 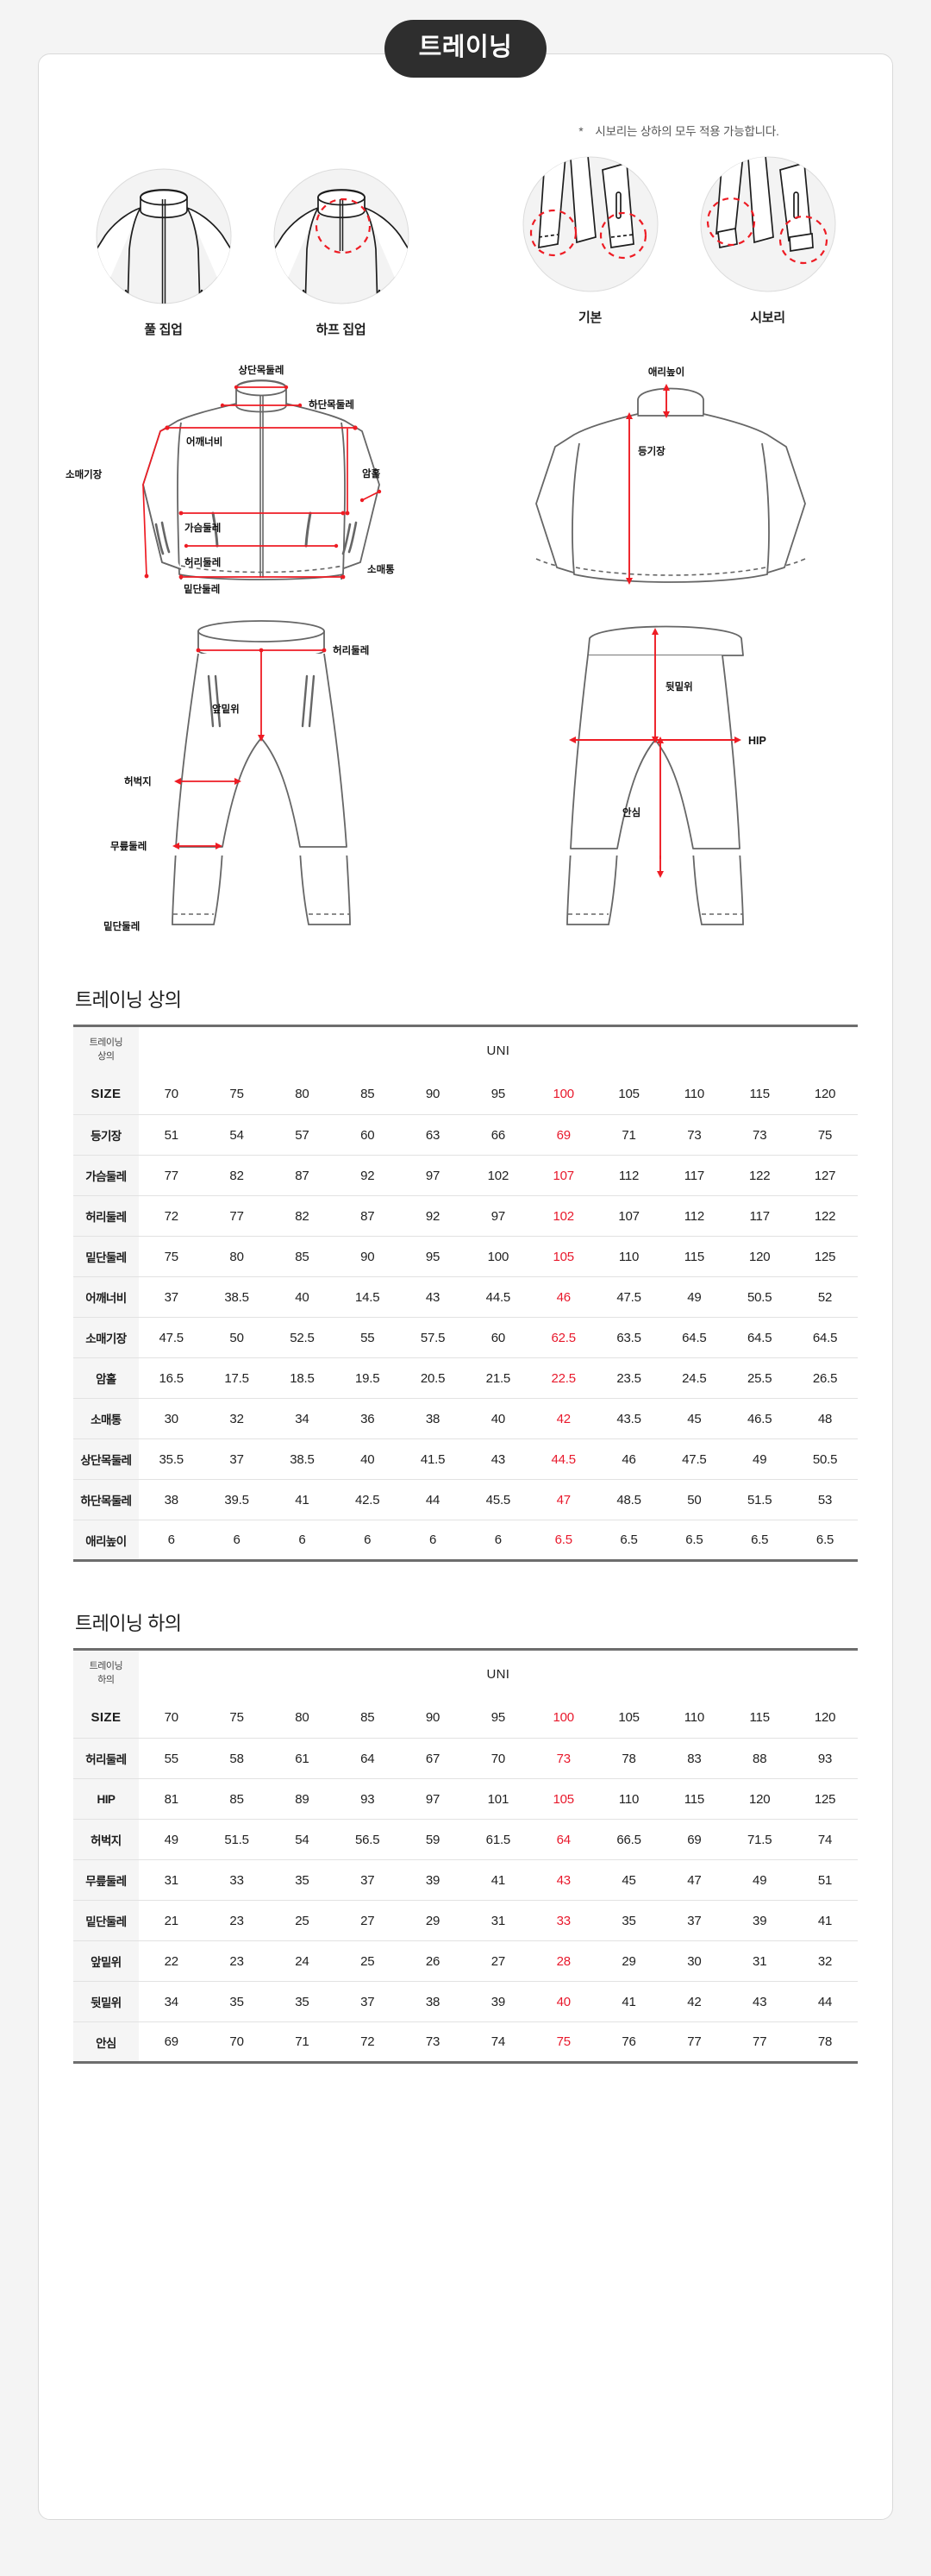 I want to click on cell-r9-c0: 35.5, so click(x=171, y=1459).